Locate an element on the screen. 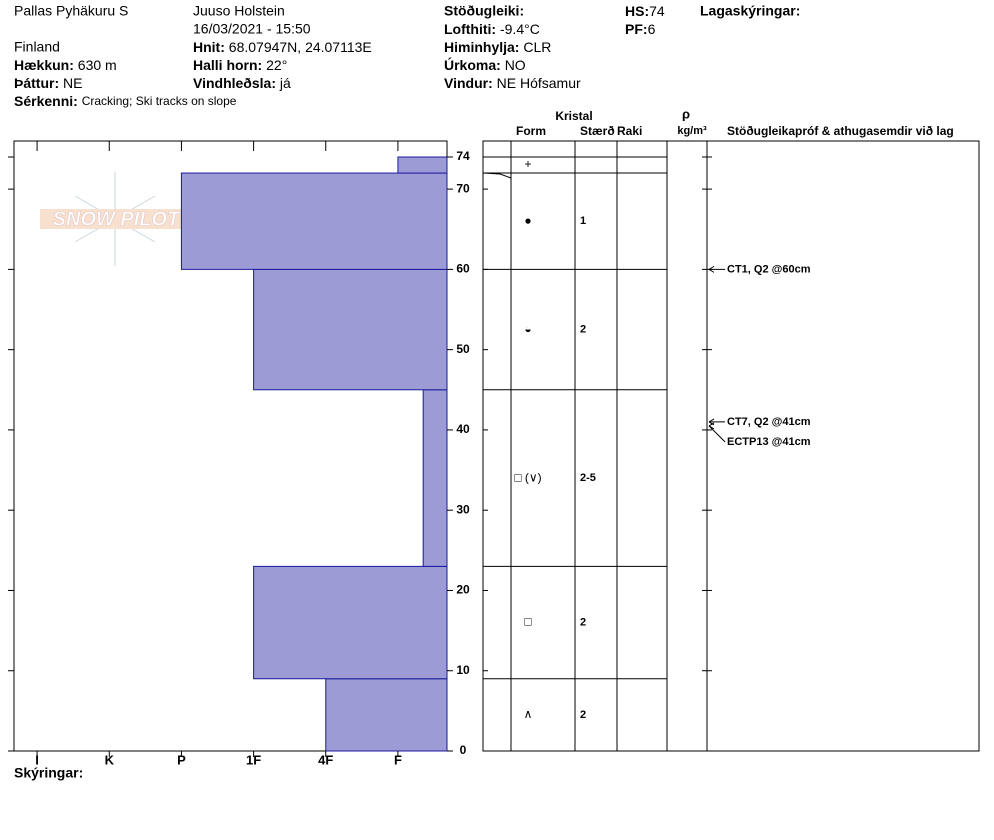  field: Hækkun: 630 m is located at coordinates (65, 65).